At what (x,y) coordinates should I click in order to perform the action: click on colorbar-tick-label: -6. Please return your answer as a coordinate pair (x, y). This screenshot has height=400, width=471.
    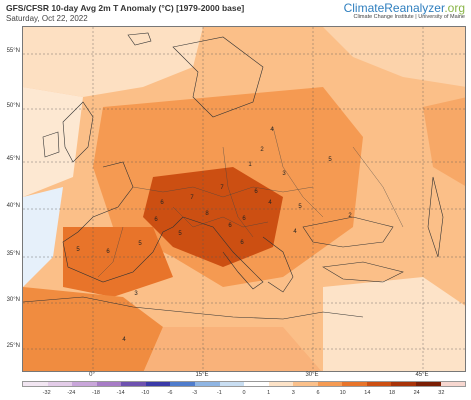
    Looking at the image, I should click on (170, 393).